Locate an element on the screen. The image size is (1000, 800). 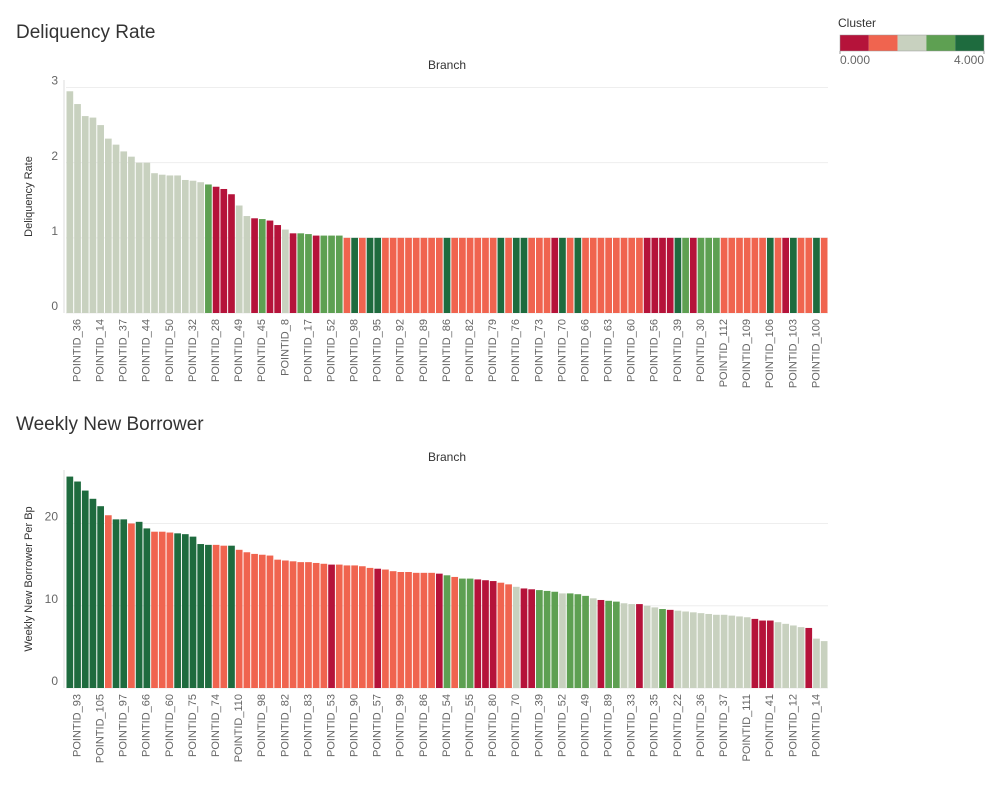
x-tick-label: POINTID_90 is located at coordinates (355, 725).